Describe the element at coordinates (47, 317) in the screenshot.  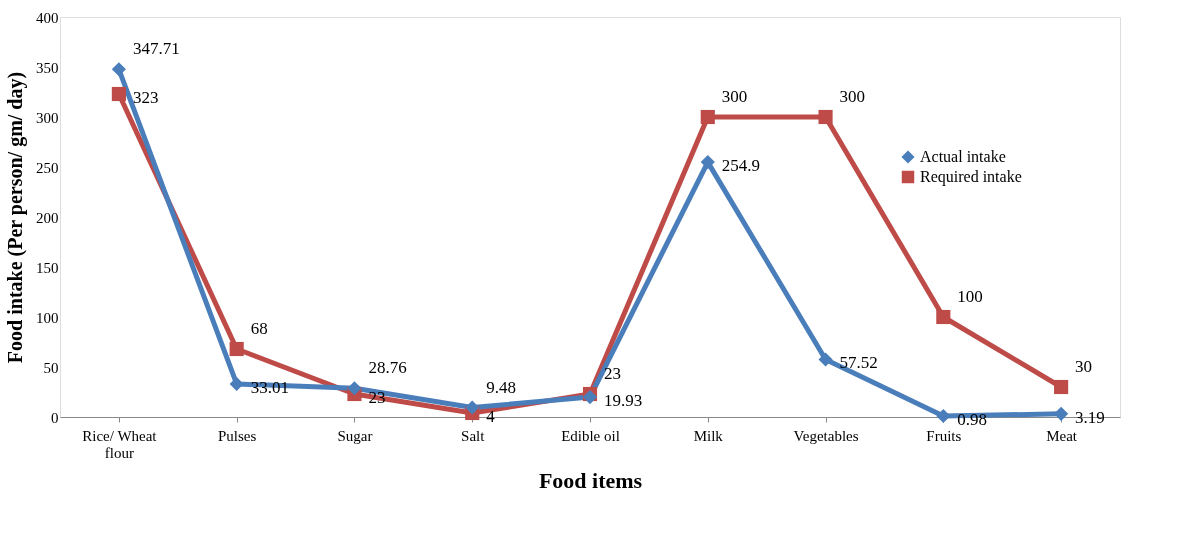
I see `y-tick-label: 100` at that location.